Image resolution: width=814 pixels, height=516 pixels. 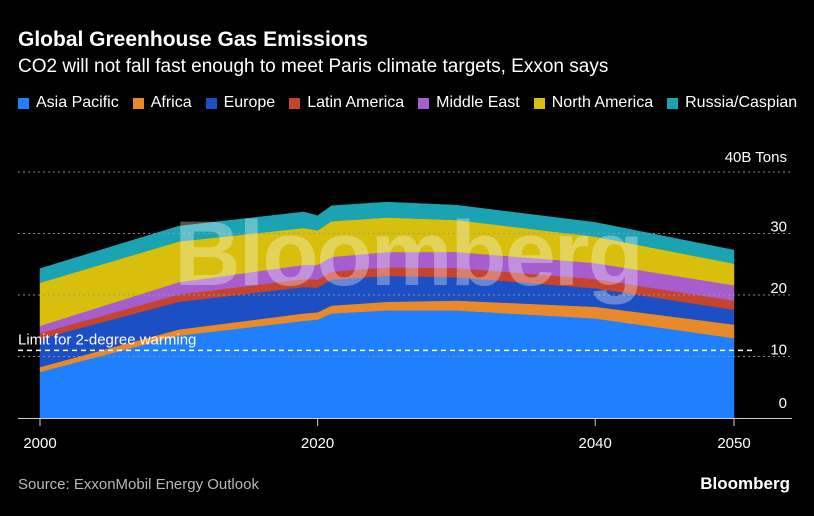 What do you see at coordinates (733, 443) in the screenshot?
I see `x-tick-label: 2050` at bounding box center [733, 443].